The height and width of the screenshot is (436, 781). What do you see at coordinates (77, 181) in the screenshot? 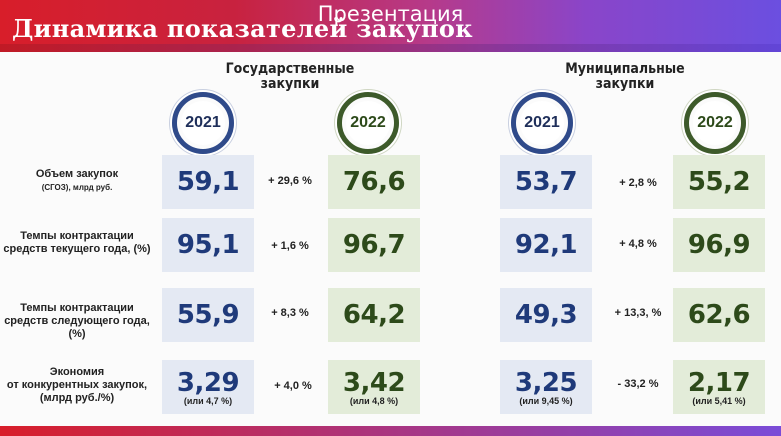
I see `row-label-volume: Объем закупок (СГОЗ), млрд руб.` at bounding box center [77, 181].